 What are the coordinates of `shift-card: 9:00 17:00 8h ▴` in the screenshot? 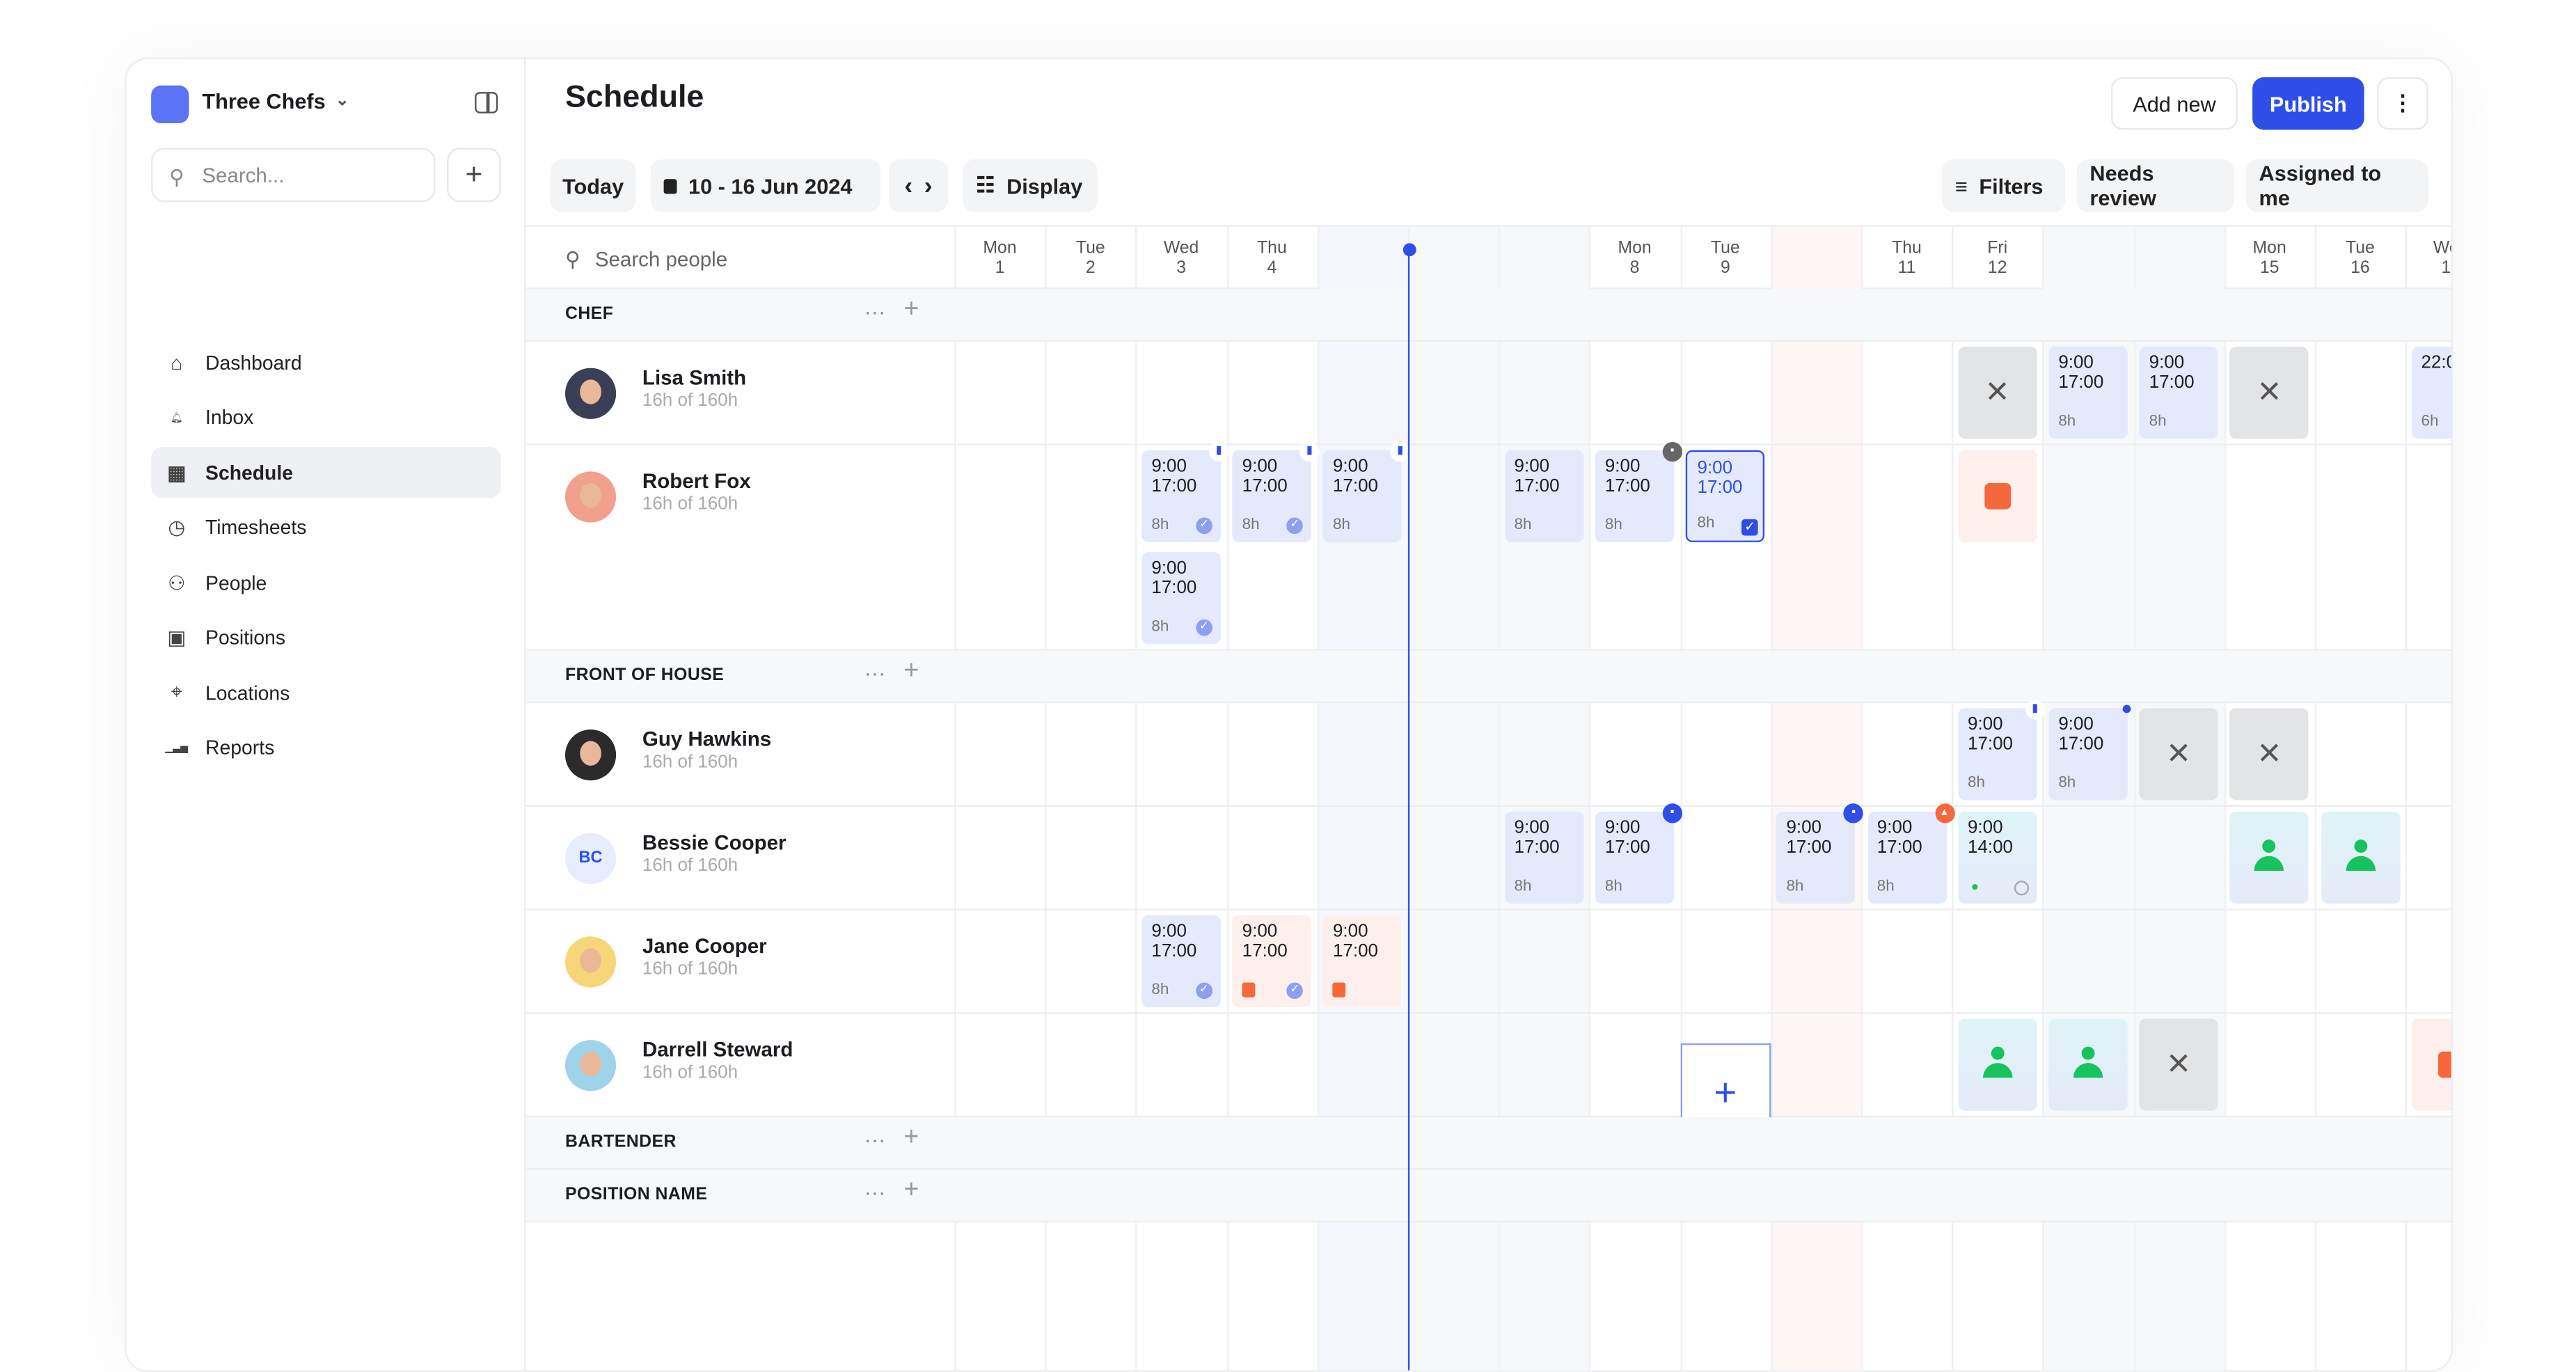 It's located at (1910, 853).